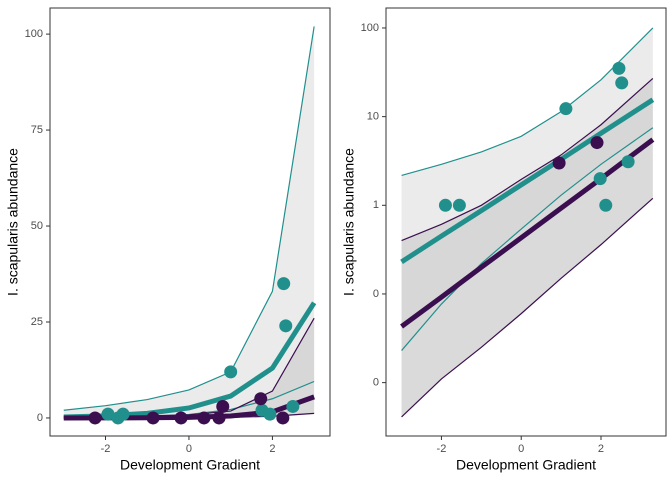 Image resolution: width=672 pixels, height=480 pixels. I want to click on y-tick-label: 75, so click(37, 130).